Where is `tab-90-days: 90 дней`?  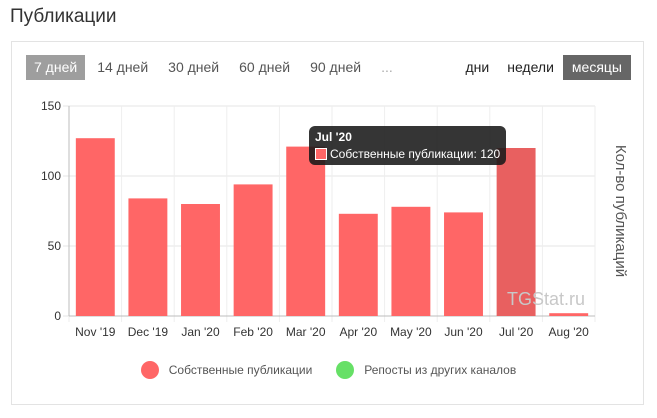 tab-90-days: 90 дней is located at coordinates (336, 67).